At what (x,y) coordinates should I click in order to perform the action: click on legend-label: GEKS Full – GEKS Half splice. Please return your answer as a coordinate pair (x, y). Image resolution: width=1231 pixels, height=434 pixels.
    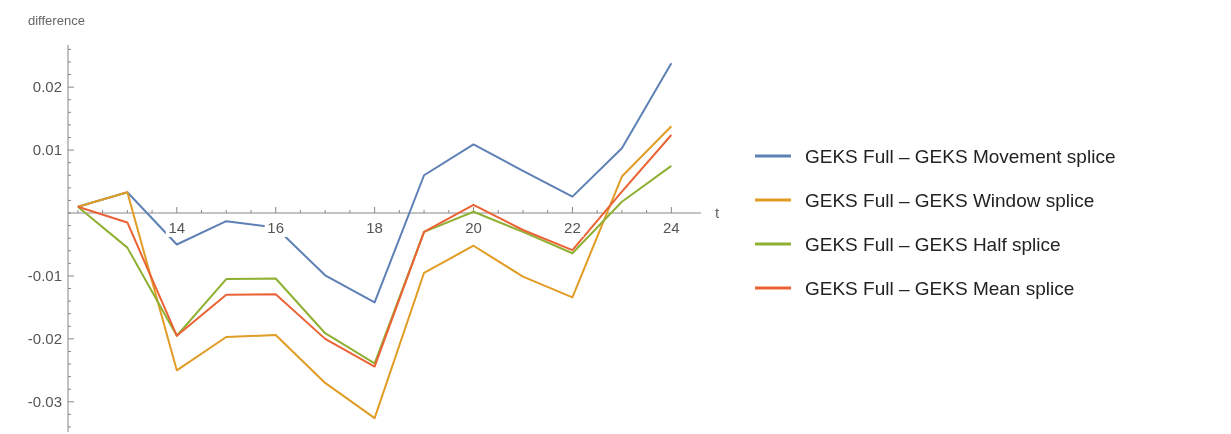
    Looking at the image, I should click on (933, 244).